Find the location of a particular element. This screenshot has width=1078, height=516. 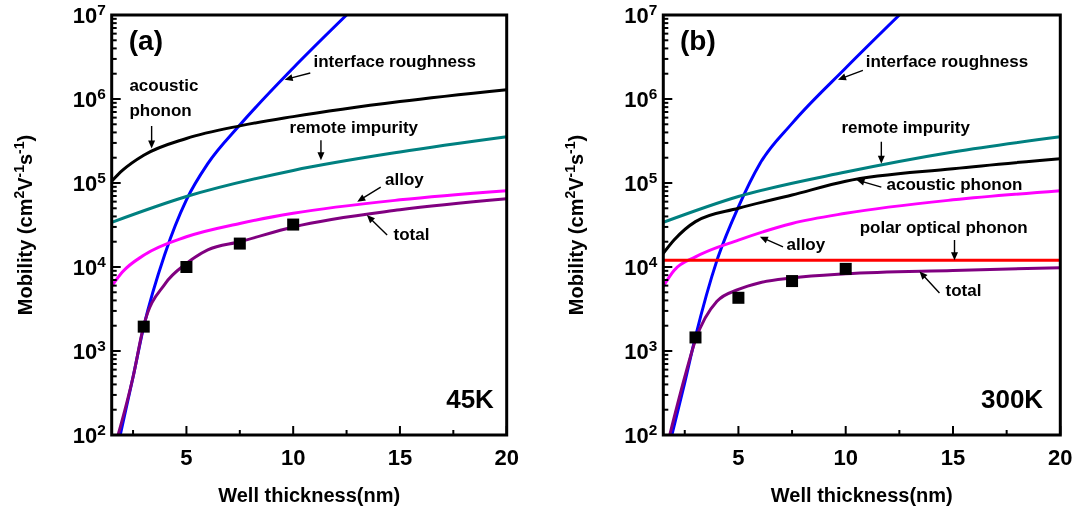

annotation: 45K is located at coordinates (470, 399).